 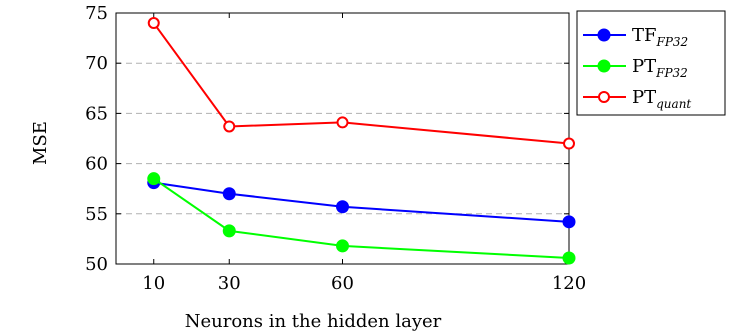 What do you see at coordinates (313, 321) in the screenshot?
I see `x-axis-label: Neurons in the hidden layer` at bounding box center [313, 321].